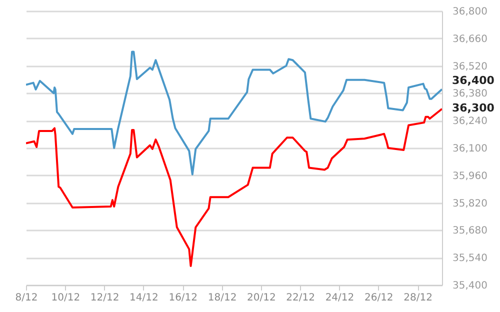 The width and height of the screenshot is (500, 312). Describe the element at coordinates (470, 286) in the screenshot. I see `y-tick-label: 35,400` at that location.